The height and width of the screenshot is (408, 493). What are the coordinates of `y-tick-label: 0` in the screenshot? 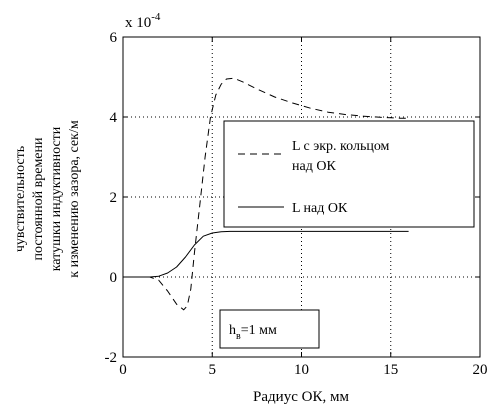 It's located at (114, 278).